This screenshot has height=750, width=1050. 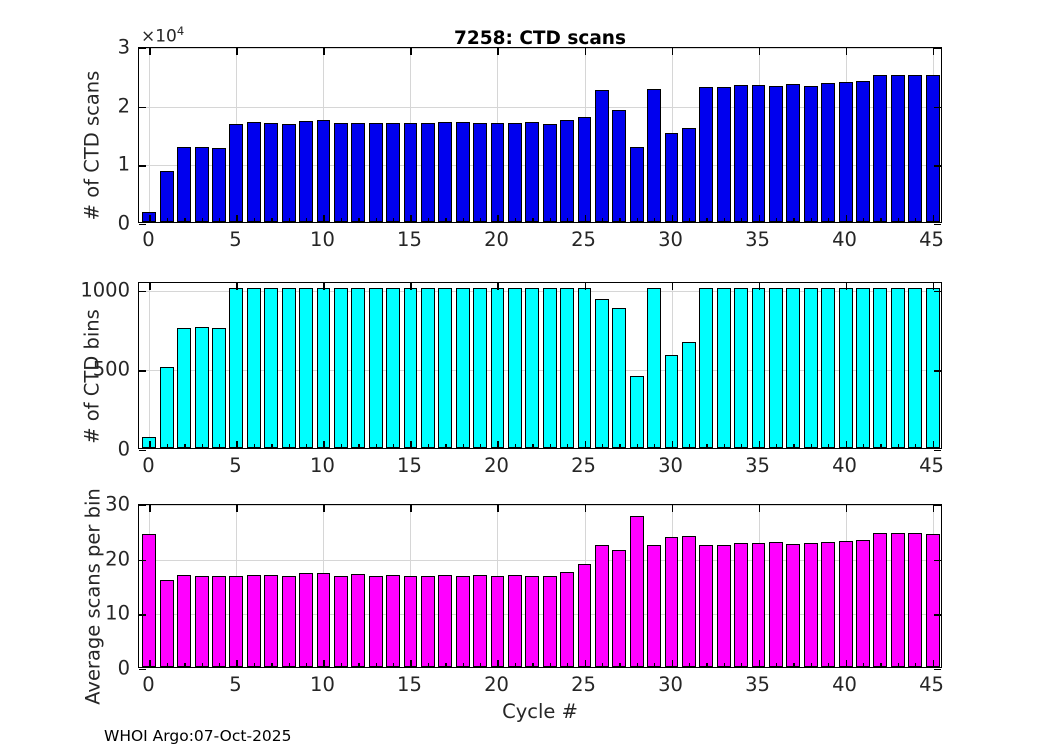 What do you see at coordinates (148, 465) in the screenshot?
I see `x-axis-tick-label: 0` at bounding box center [148, 465].